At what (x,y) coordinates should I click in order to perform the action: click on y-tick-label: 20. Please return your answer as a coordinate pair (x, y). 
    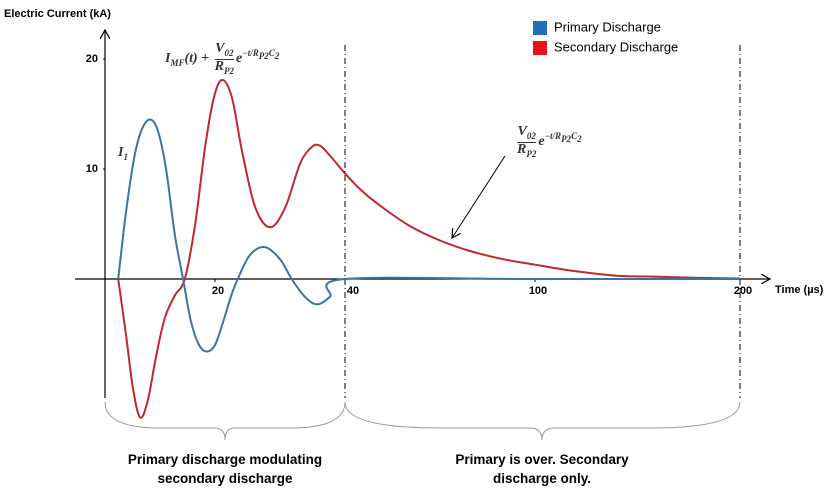
    Looking at the image, I should click on (92, 59).